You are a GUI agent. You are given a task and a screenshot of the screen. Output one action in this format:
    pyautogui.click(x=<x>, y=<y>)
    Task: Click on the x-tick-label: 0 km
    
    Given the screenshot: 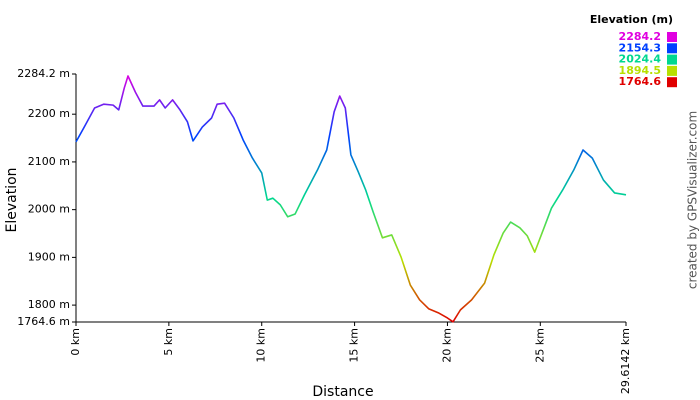 What is the action you would take?
    pyautogui.click(x=75, y=342)
    